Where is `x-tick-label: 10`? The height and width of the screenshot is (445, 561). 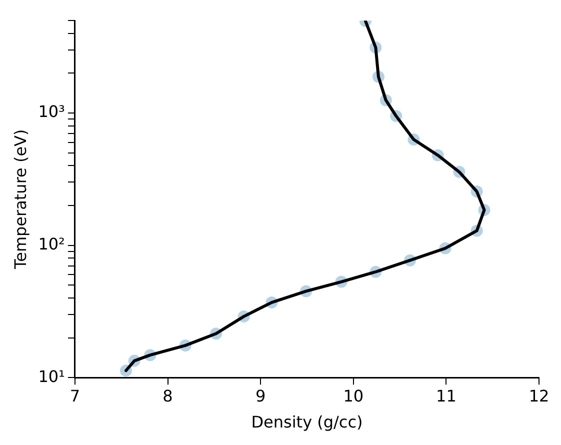
x-tick-label: 10 is located at coordinates (353, 396).